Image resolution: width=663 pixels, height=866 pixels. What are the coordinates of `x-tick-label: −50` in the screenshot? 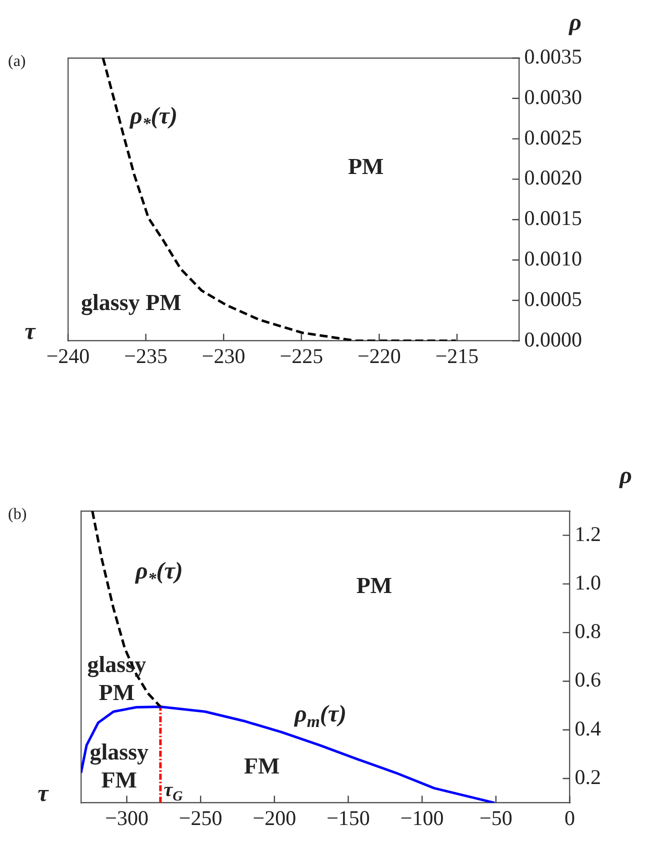 It's located at (496, 818).